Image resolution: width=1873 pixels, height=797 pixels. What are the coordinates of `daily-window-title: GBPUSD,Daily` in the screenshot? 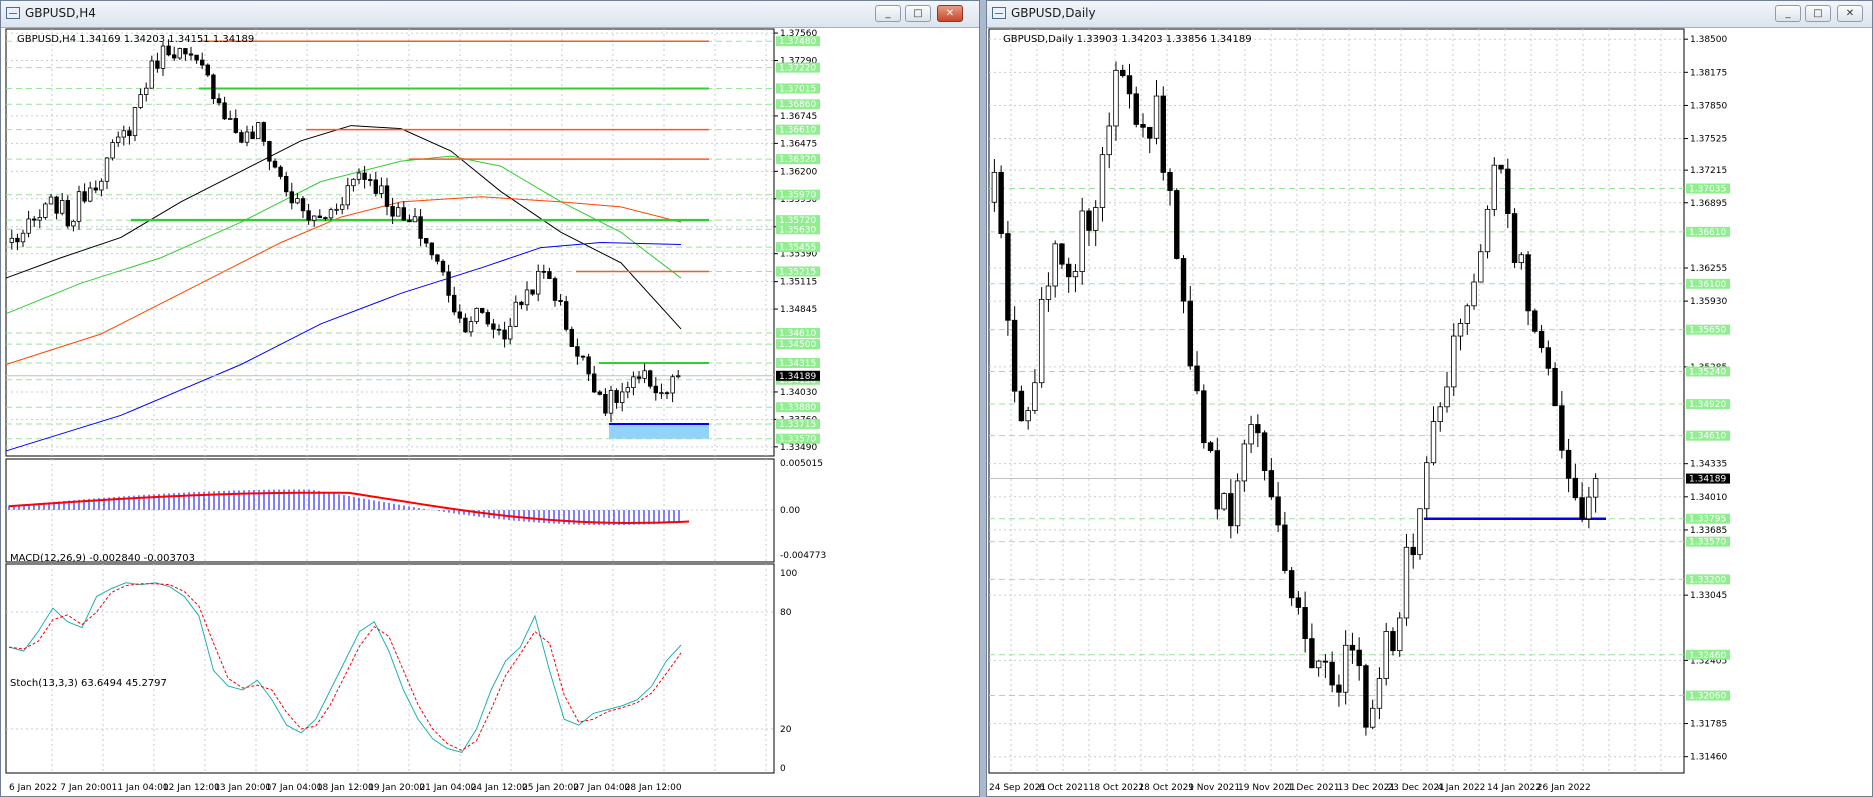 It's located at (1053, 13).